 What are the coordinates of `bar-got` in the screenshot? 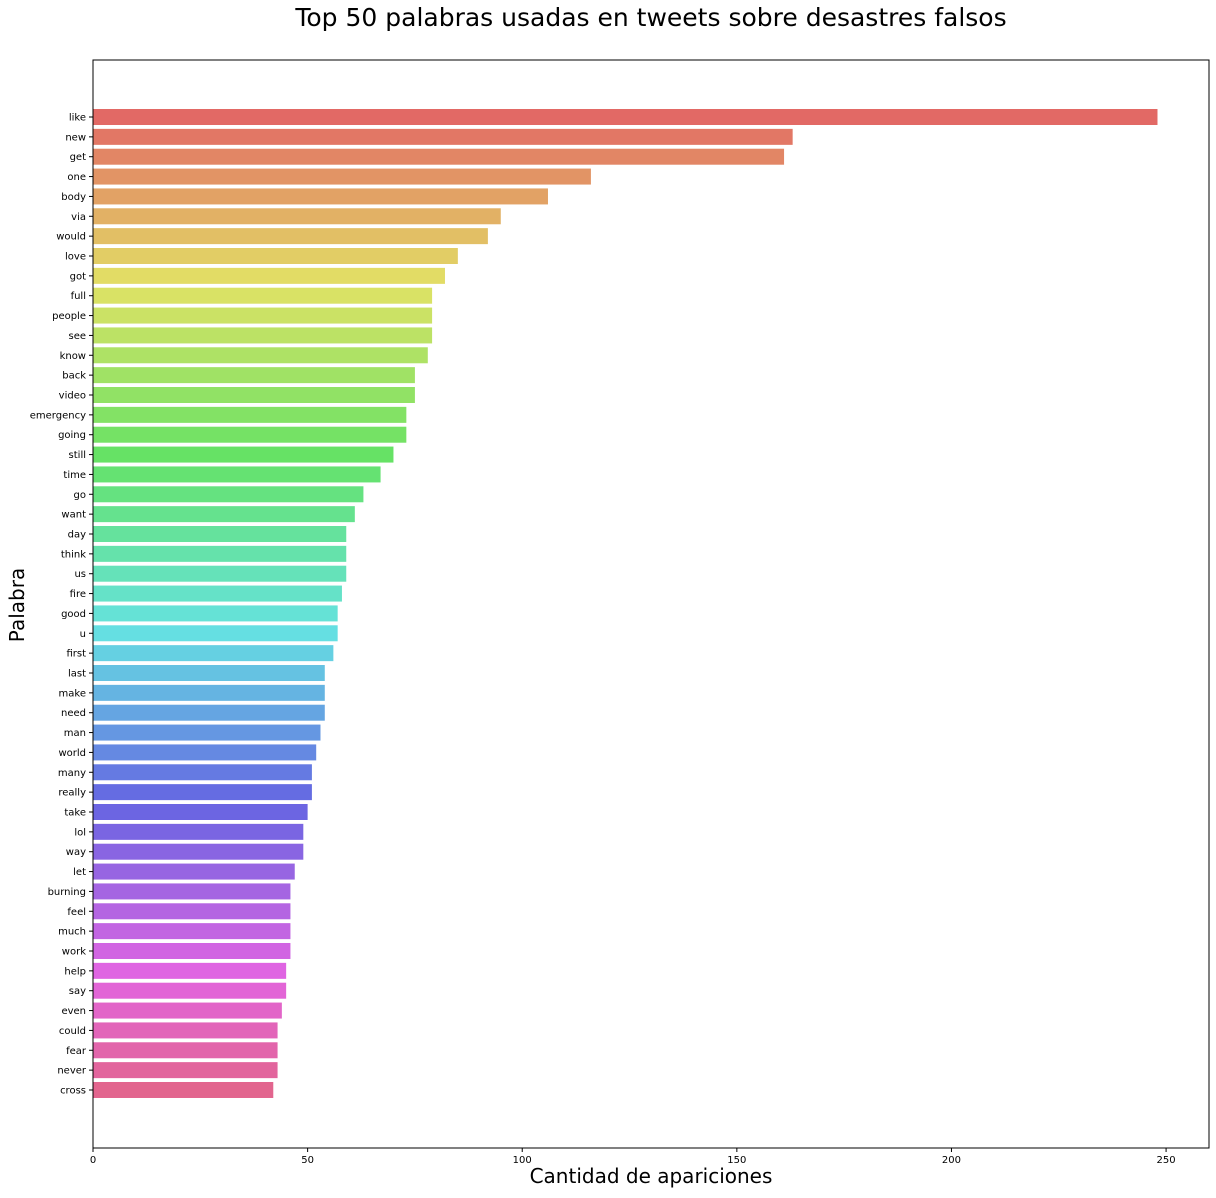 It's located at (269, 275).